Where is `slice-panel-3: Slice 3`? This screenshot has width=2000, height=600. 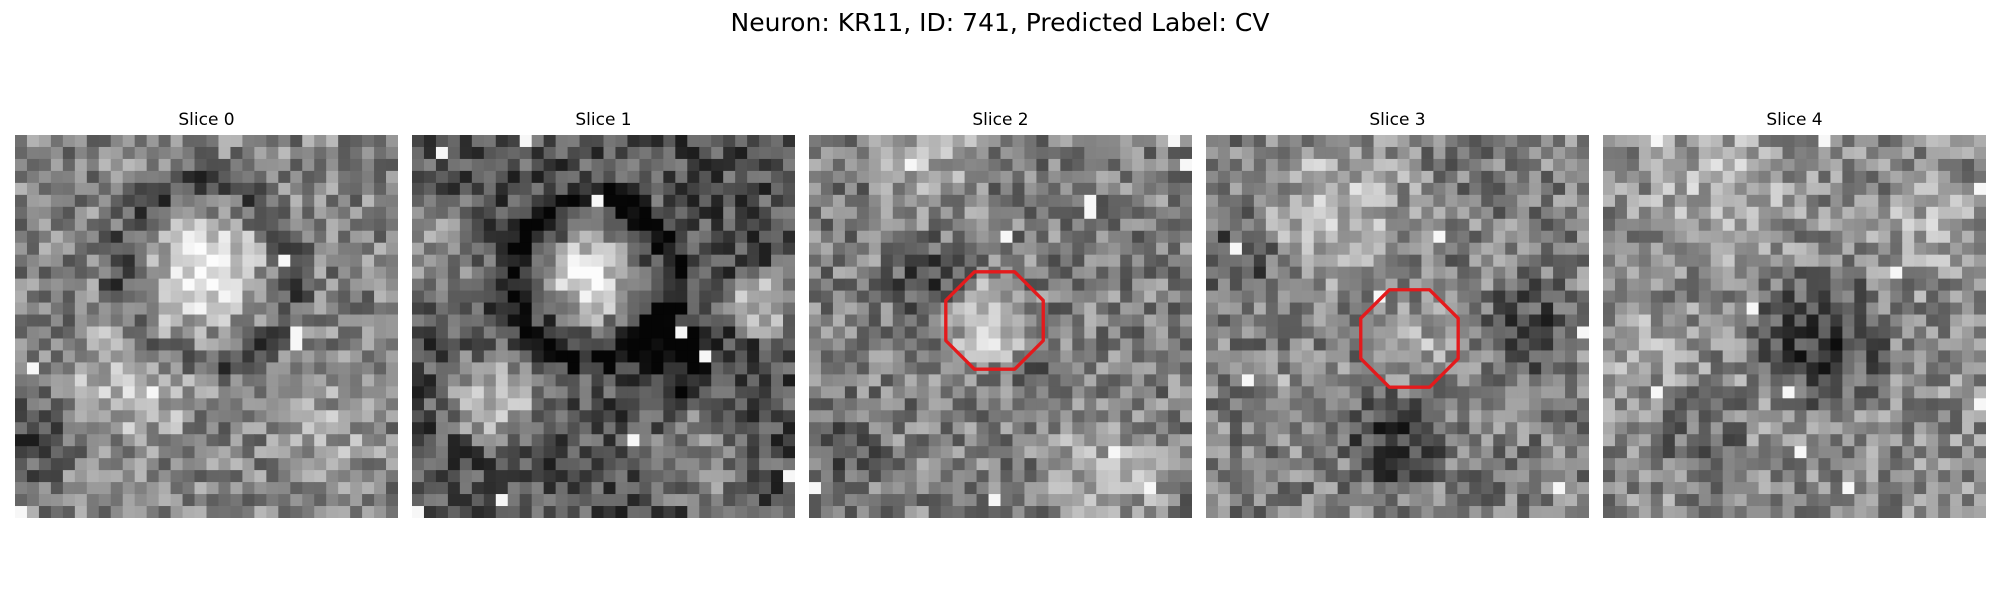 slice-panel-3: Slice 3 is located at coordinates (1397, 313).